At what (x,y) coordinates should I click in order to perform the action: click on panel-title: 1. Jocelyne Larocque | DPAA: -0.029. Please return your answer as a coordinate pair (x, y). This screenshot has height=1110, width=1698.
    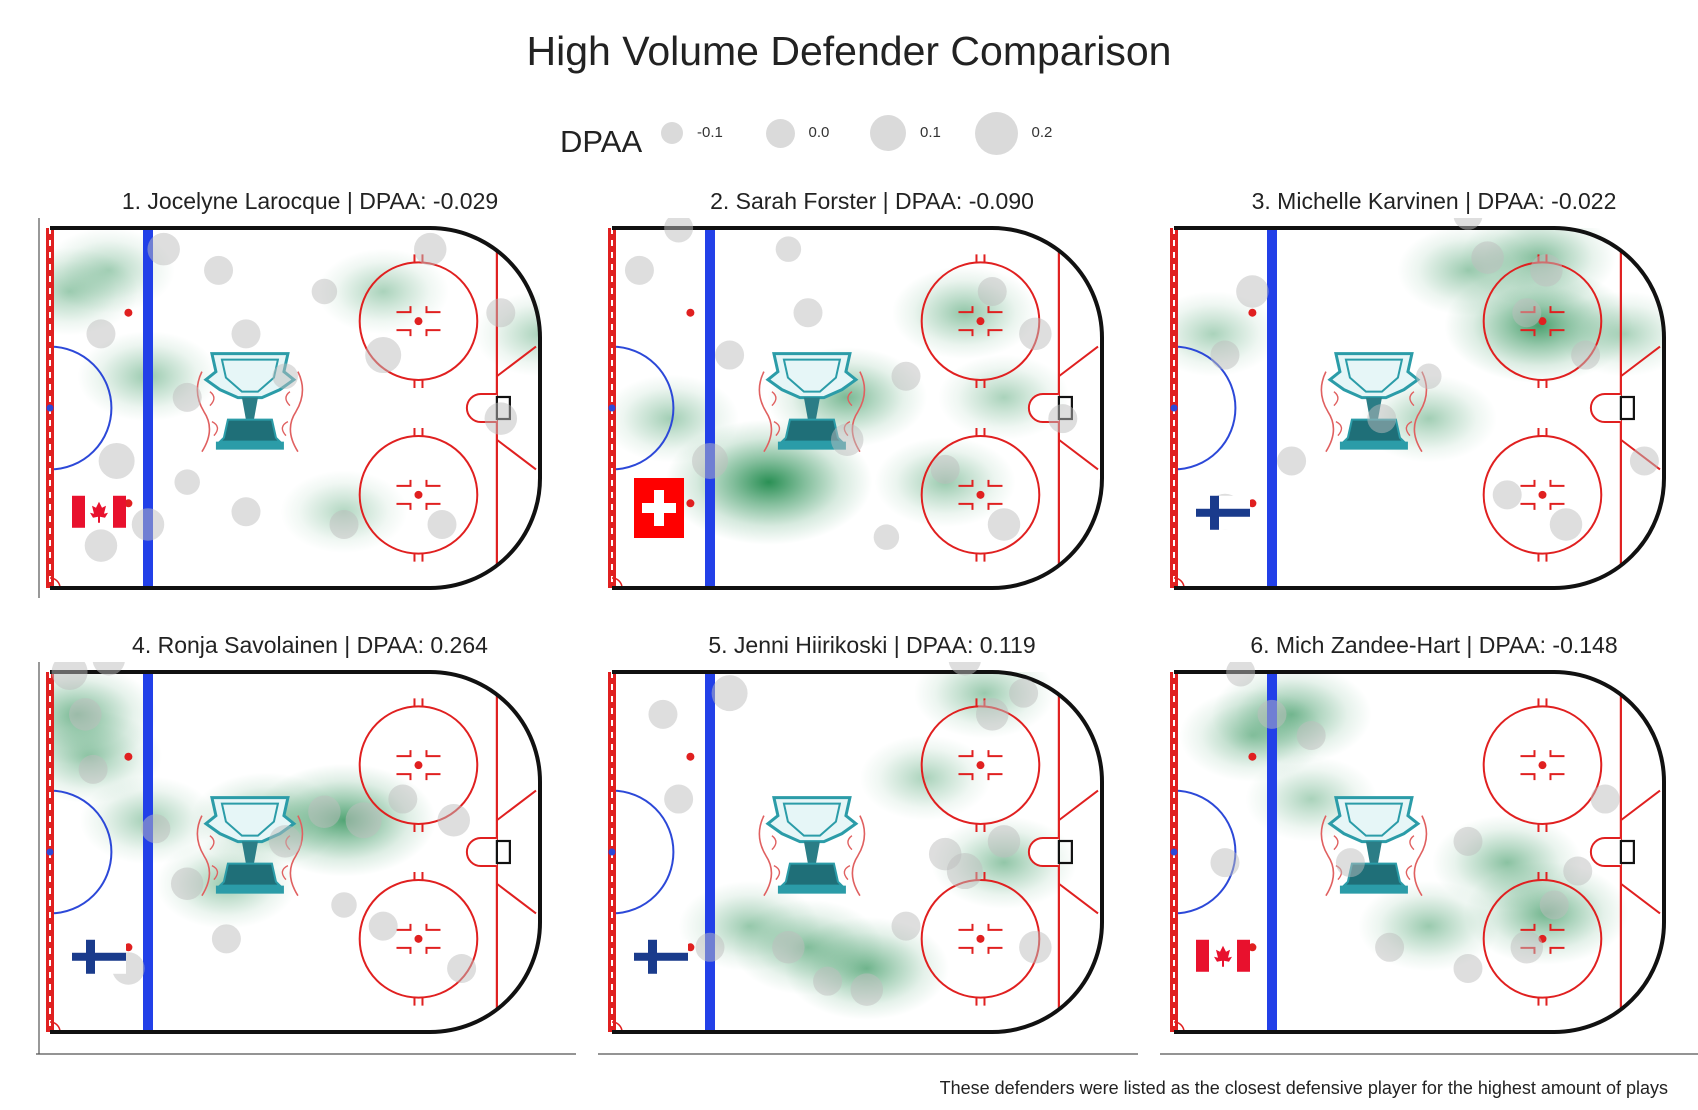
    Looking at the image, I should click on (310, 201).